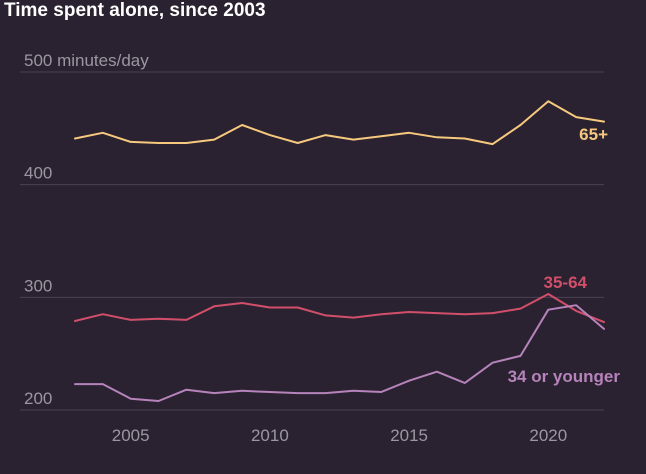 Image resolution: width=646 pixels, height=474 pixels. Describe the element at coordinates (38, 285) in the screenshot. I see `y-tick-label-300: 300` at that location.